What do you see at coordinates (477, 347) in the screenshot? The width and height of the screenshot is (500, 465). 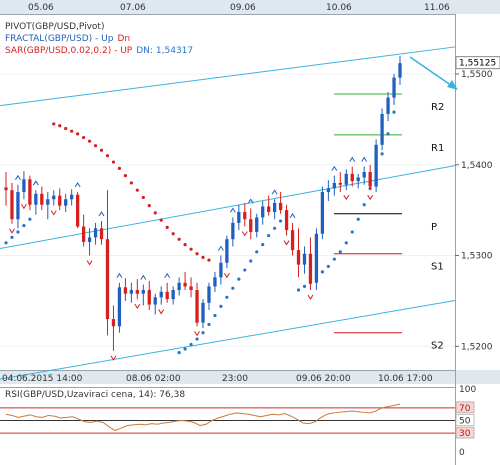 I see `price-tick-label-3: 1,5200` at bounding box center [477, 347].